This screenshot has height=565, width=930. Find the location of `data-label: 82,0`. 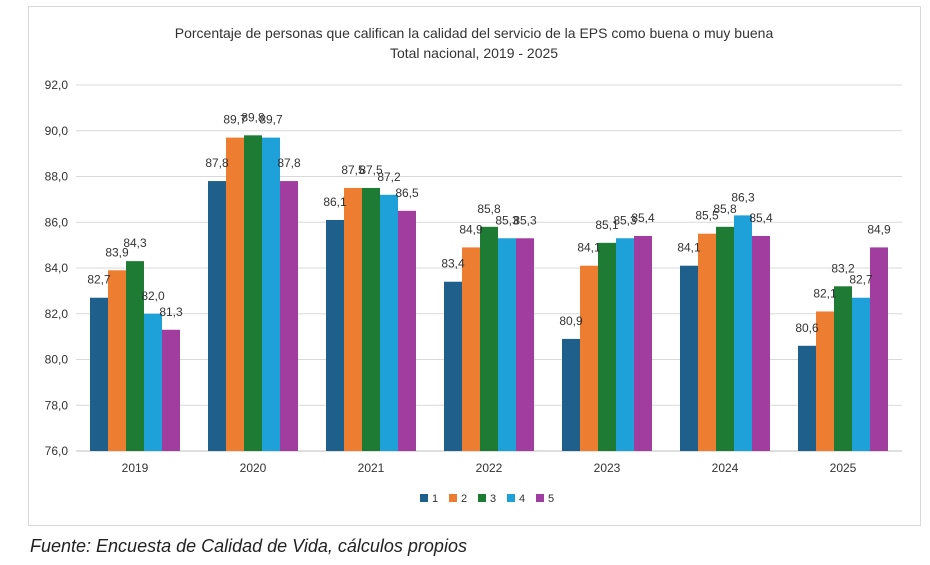

data-label: 82,0 is located at coordinates (153, 296).